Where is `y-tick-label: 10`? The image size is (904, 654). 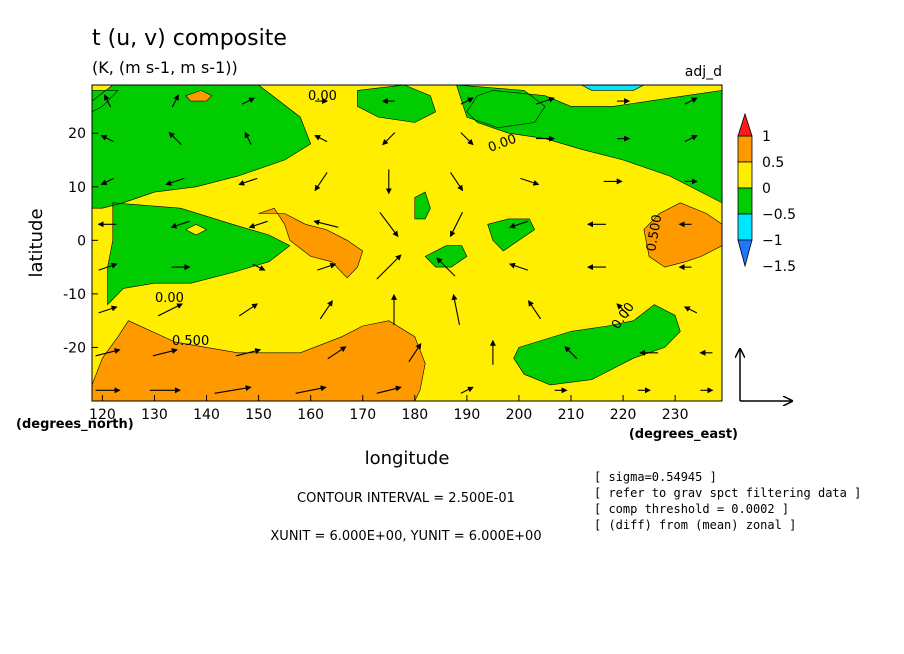 y-tick-label: 10 is located at coordinates (77, 188).